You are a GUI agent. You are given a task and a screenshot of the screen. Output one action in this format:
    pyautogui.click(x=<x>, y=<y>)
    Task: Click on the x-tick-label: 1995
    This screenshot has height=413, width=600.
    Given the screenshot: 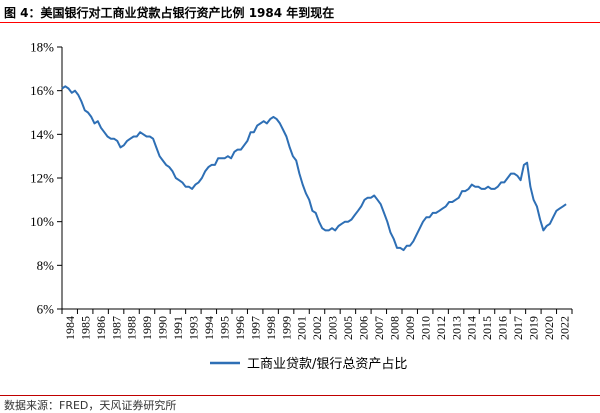 What is the action you would take?
    pyautogui.click(x=224, y=328)
    